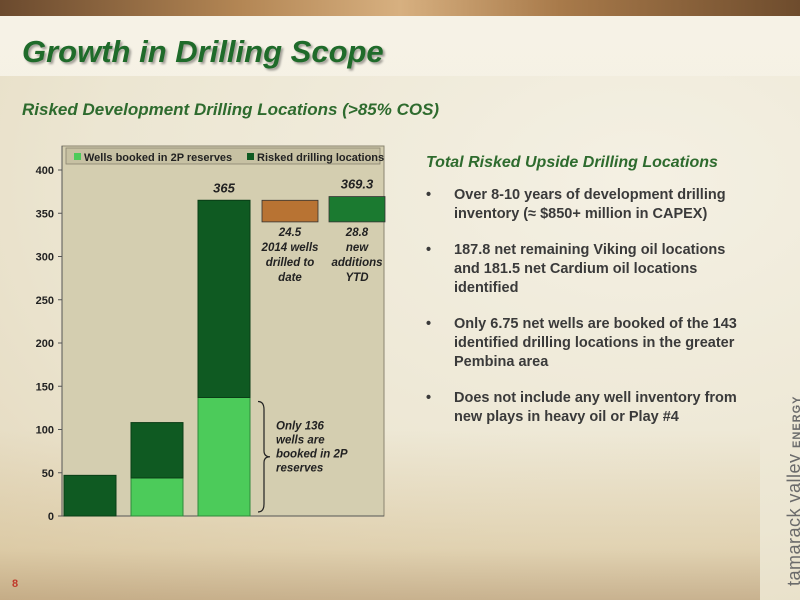 The image size is (800, 600). Describe the element at coordinates (45, 301) in the screenshot. I see `y-tick-label: 250` at that location.